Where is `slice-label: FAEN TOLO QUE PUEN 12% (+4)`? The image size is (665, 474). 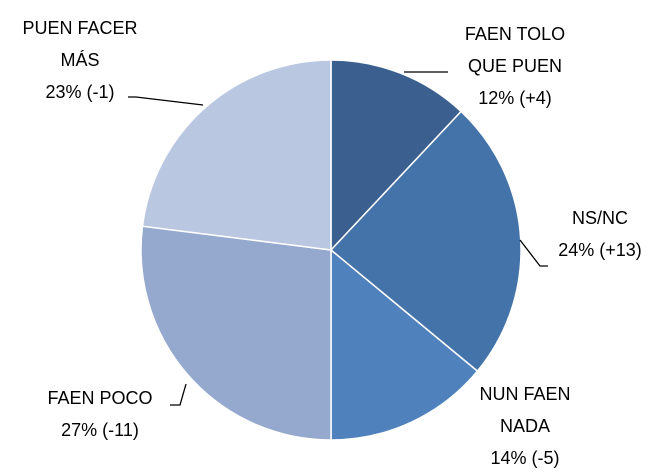 slice-label: FAEN TOLO QUE PUEN 12% (+4) is located at coordinates (515, 66).